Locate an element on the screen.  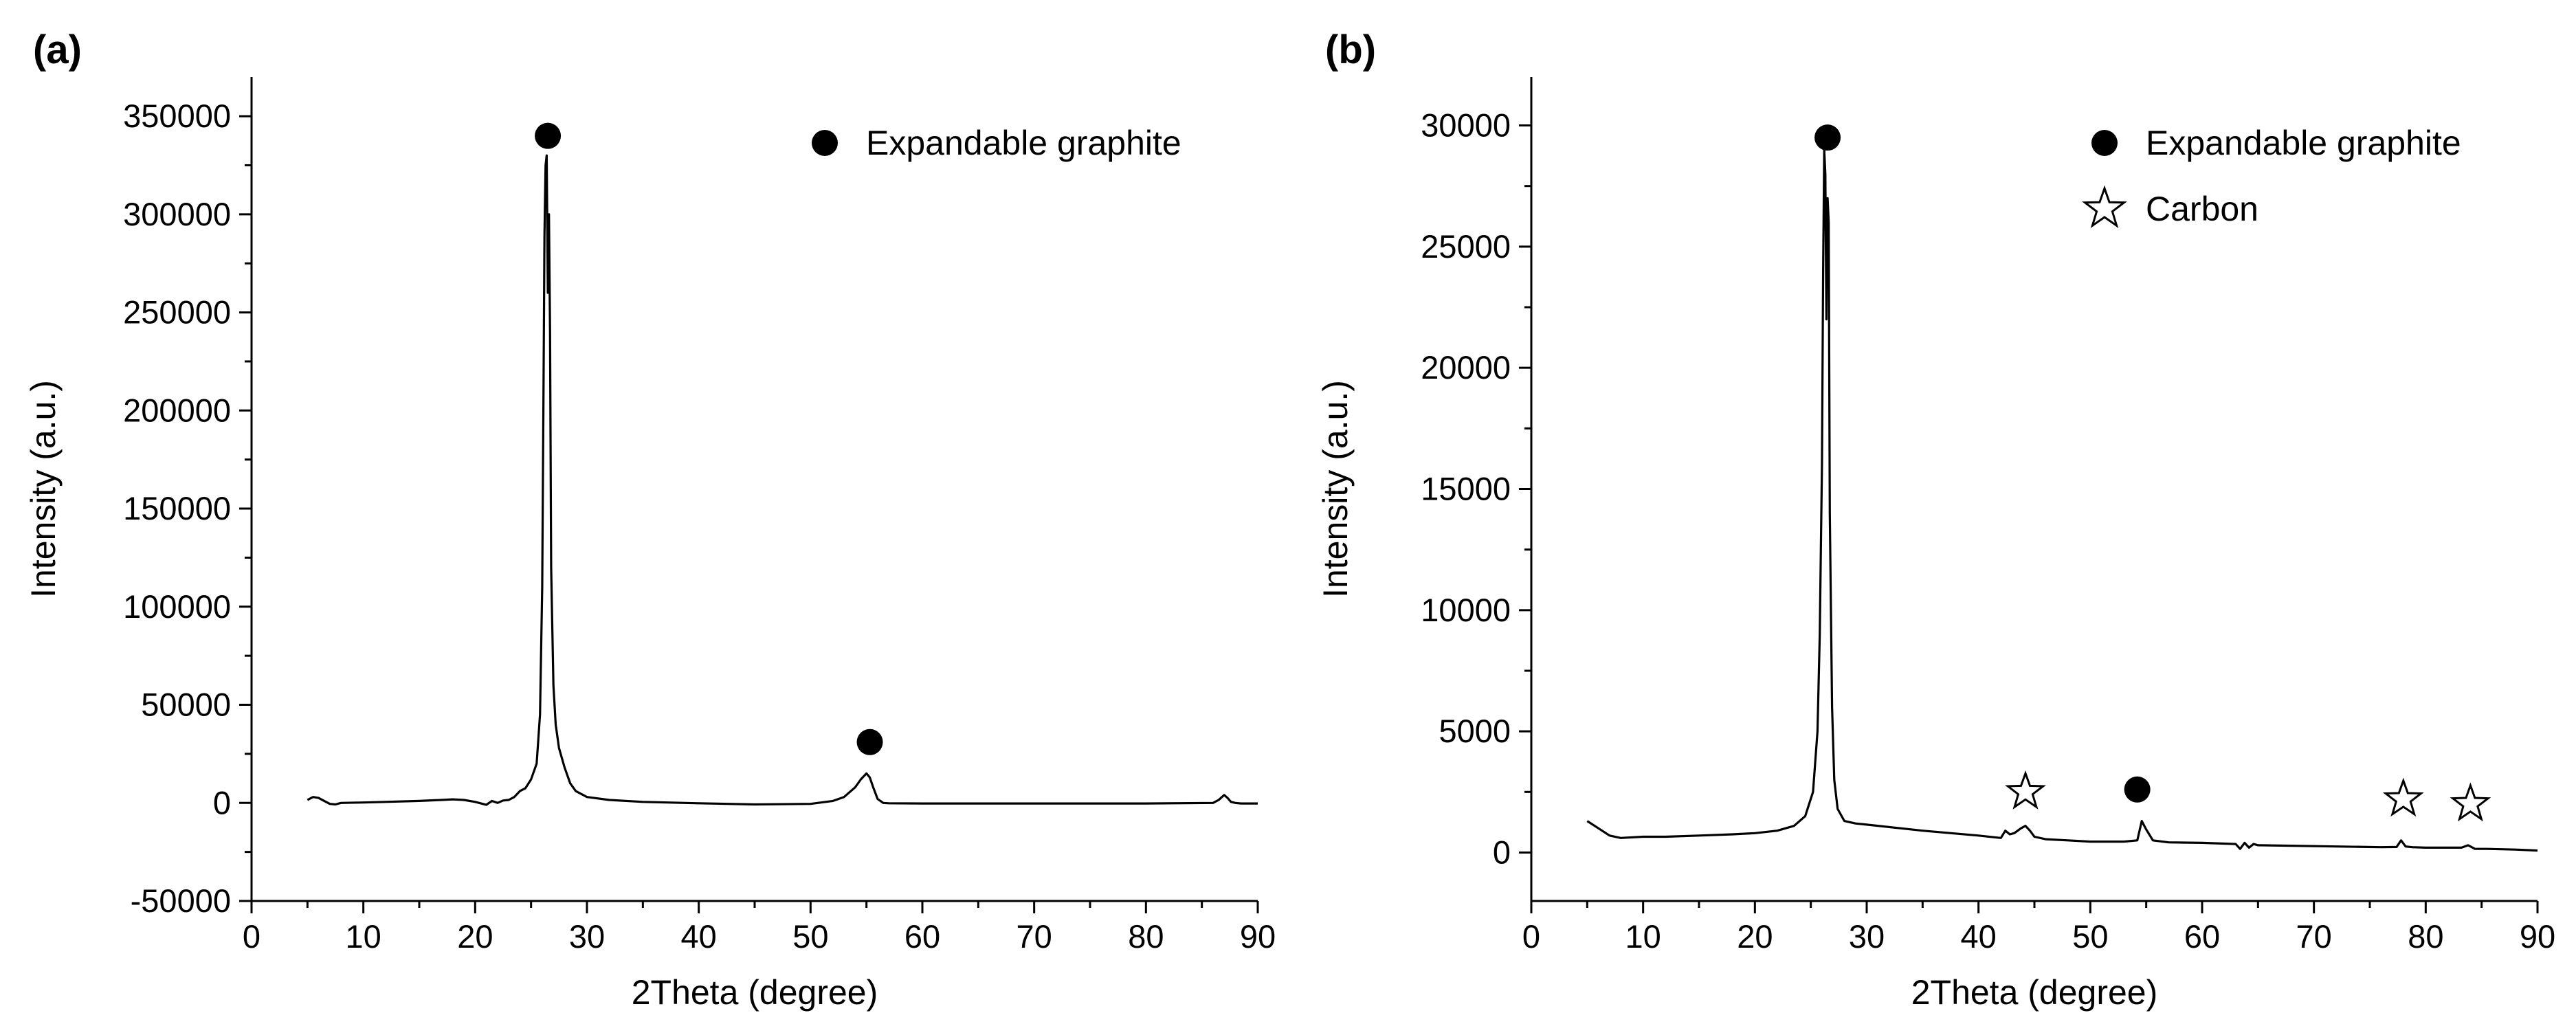
y-tick-label: 5000 is located at coordinates (1475, 731).